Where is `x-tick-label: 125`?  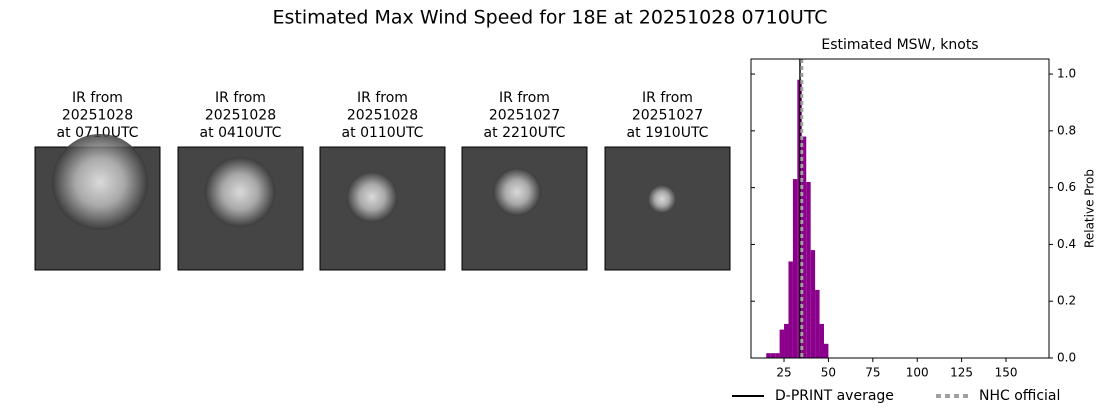 x-tick-label: 125 is located at coordinates (961, 373).